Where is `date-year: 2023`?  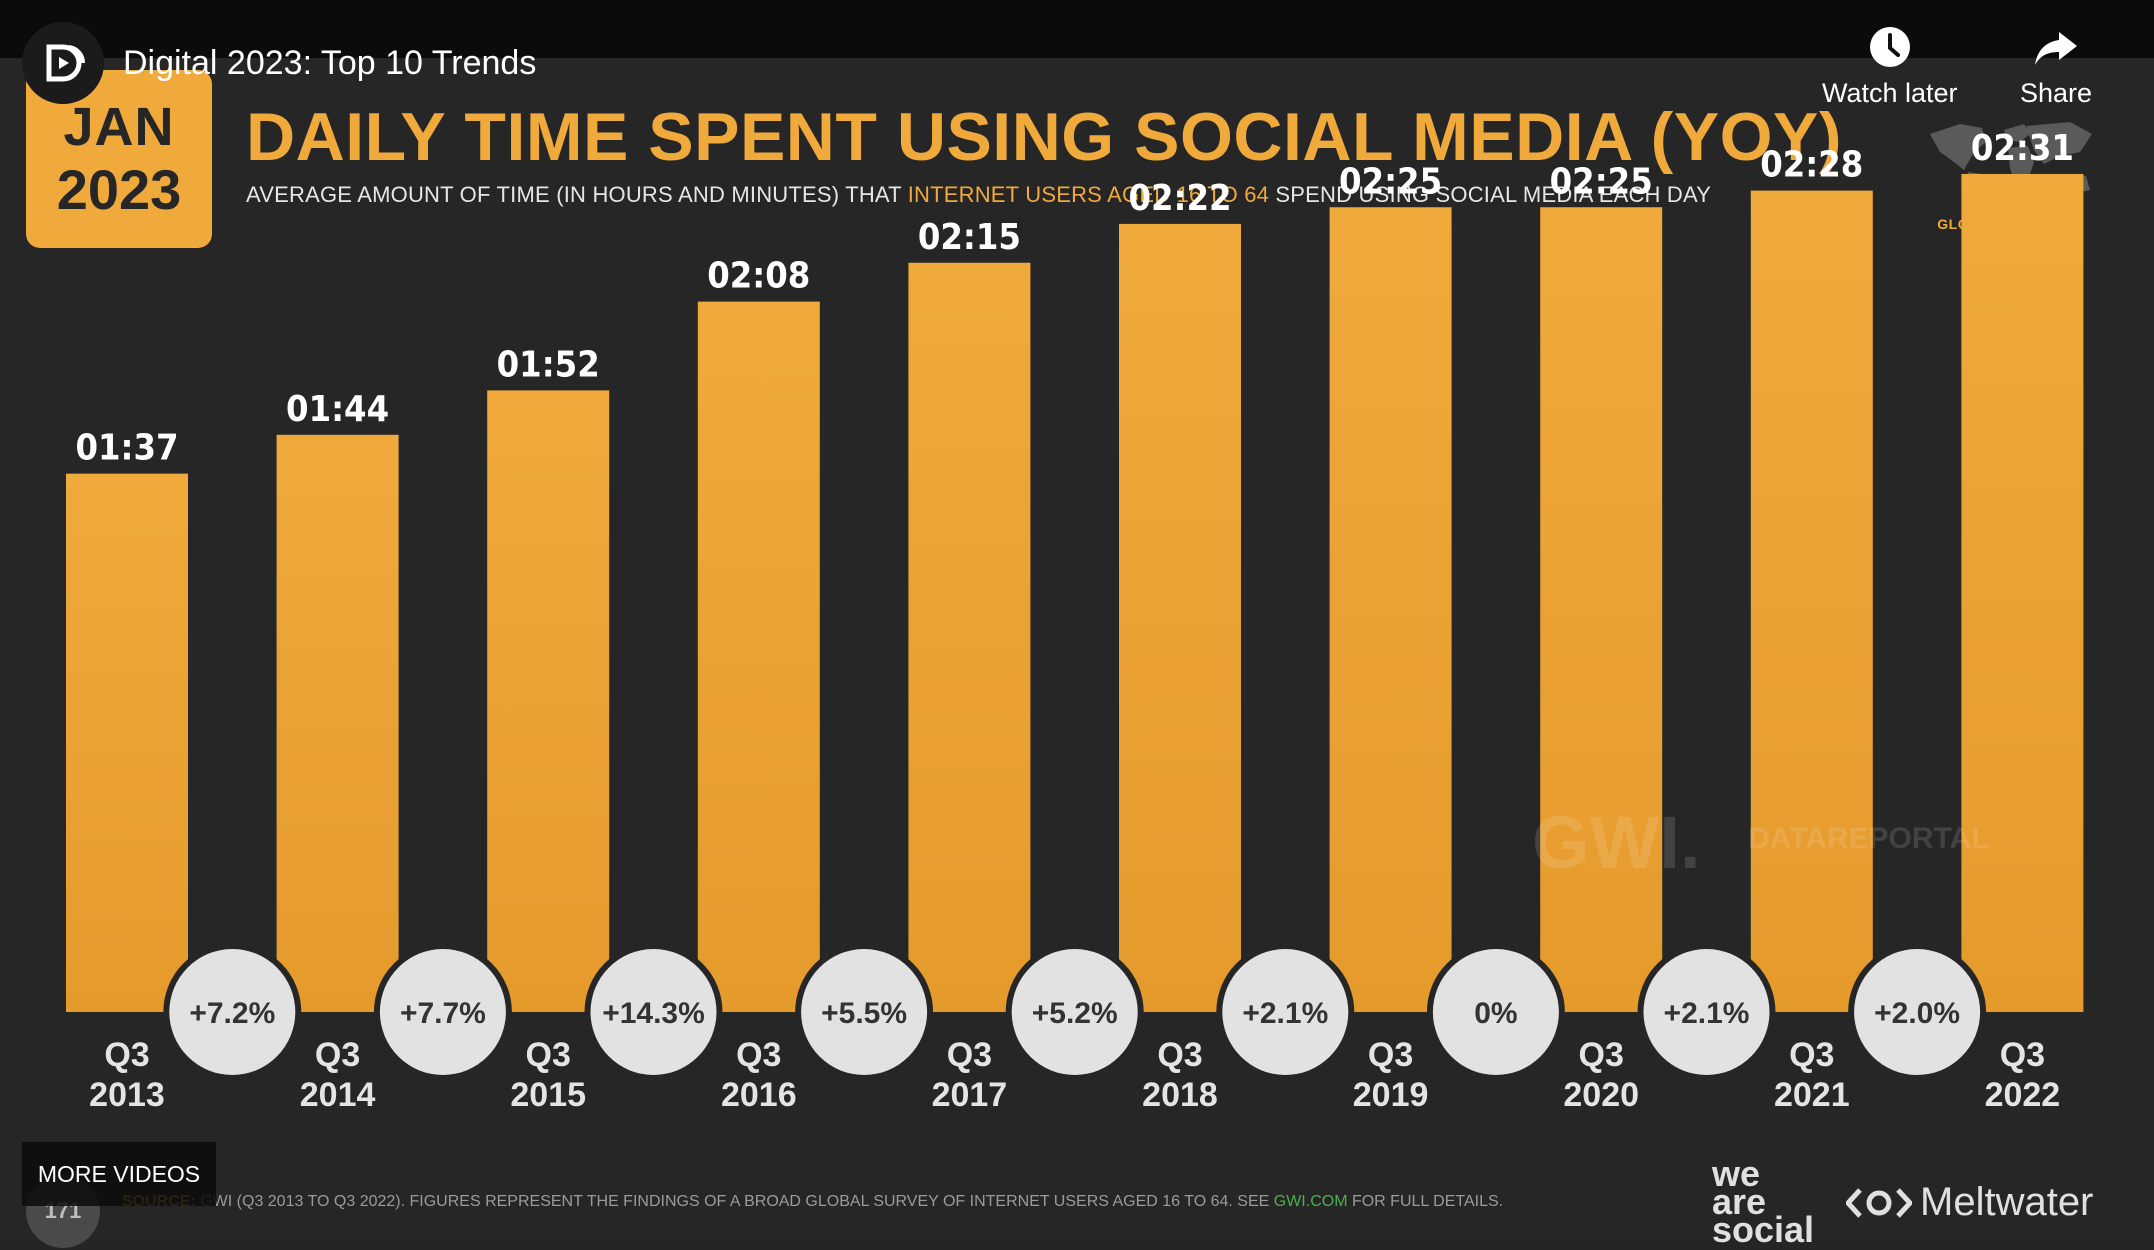 date-year: 2023 is located at coordinates (119, 189).